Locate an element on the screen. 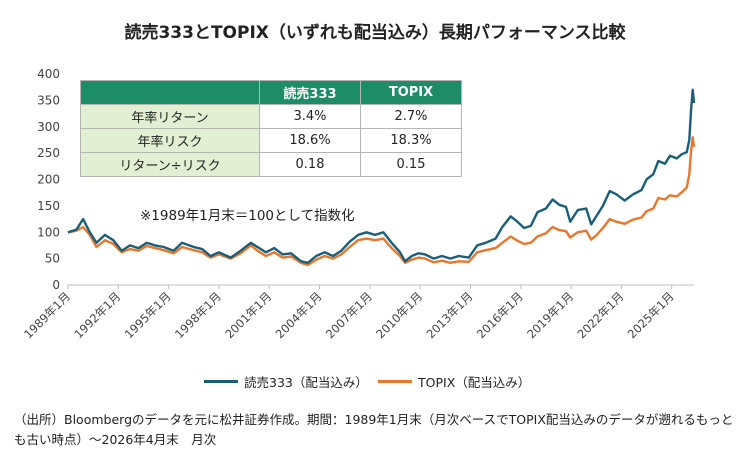 This screenshot has width=750, height=458. y-tick-label: 50 is located at coordinates (52, 259).